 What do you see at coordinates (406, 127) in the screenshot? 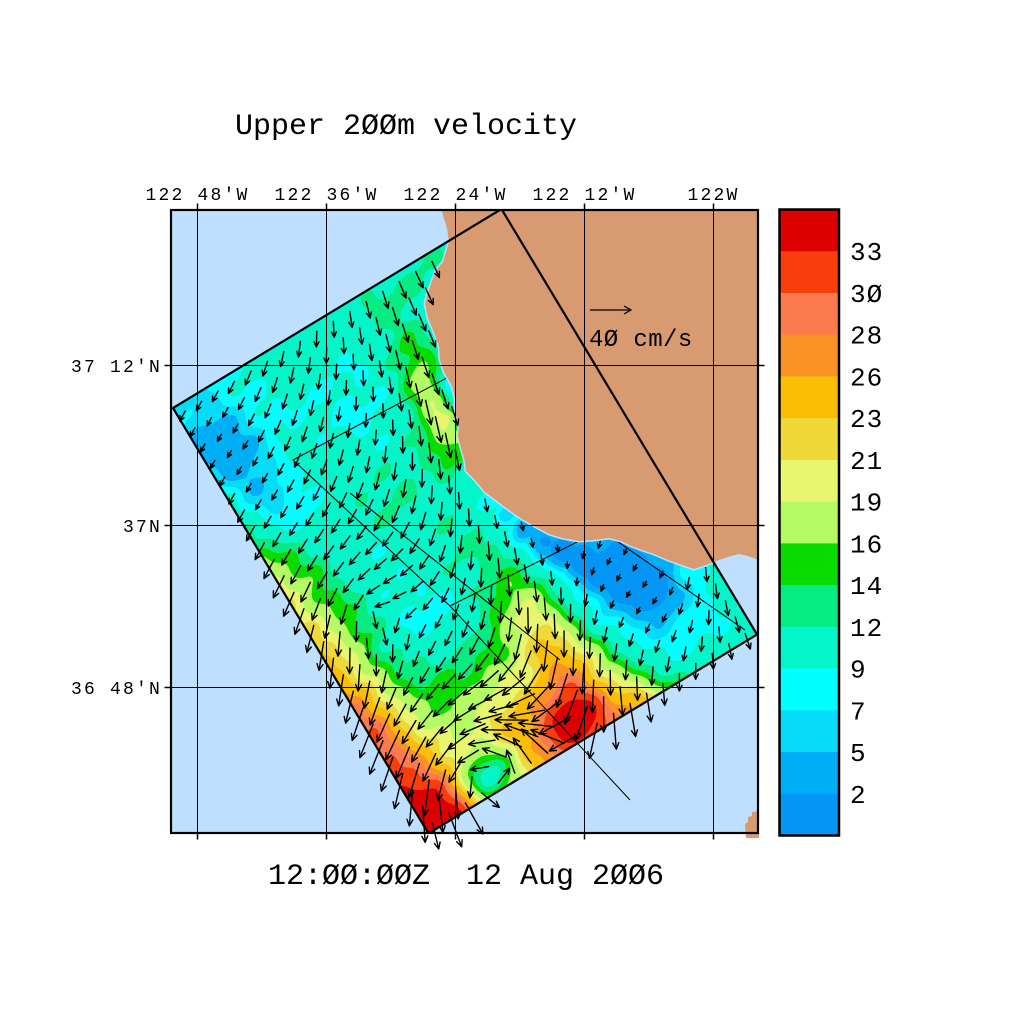
I see `svg-text: Upper 2ØØm velocity` at bounding box center [406, 127].